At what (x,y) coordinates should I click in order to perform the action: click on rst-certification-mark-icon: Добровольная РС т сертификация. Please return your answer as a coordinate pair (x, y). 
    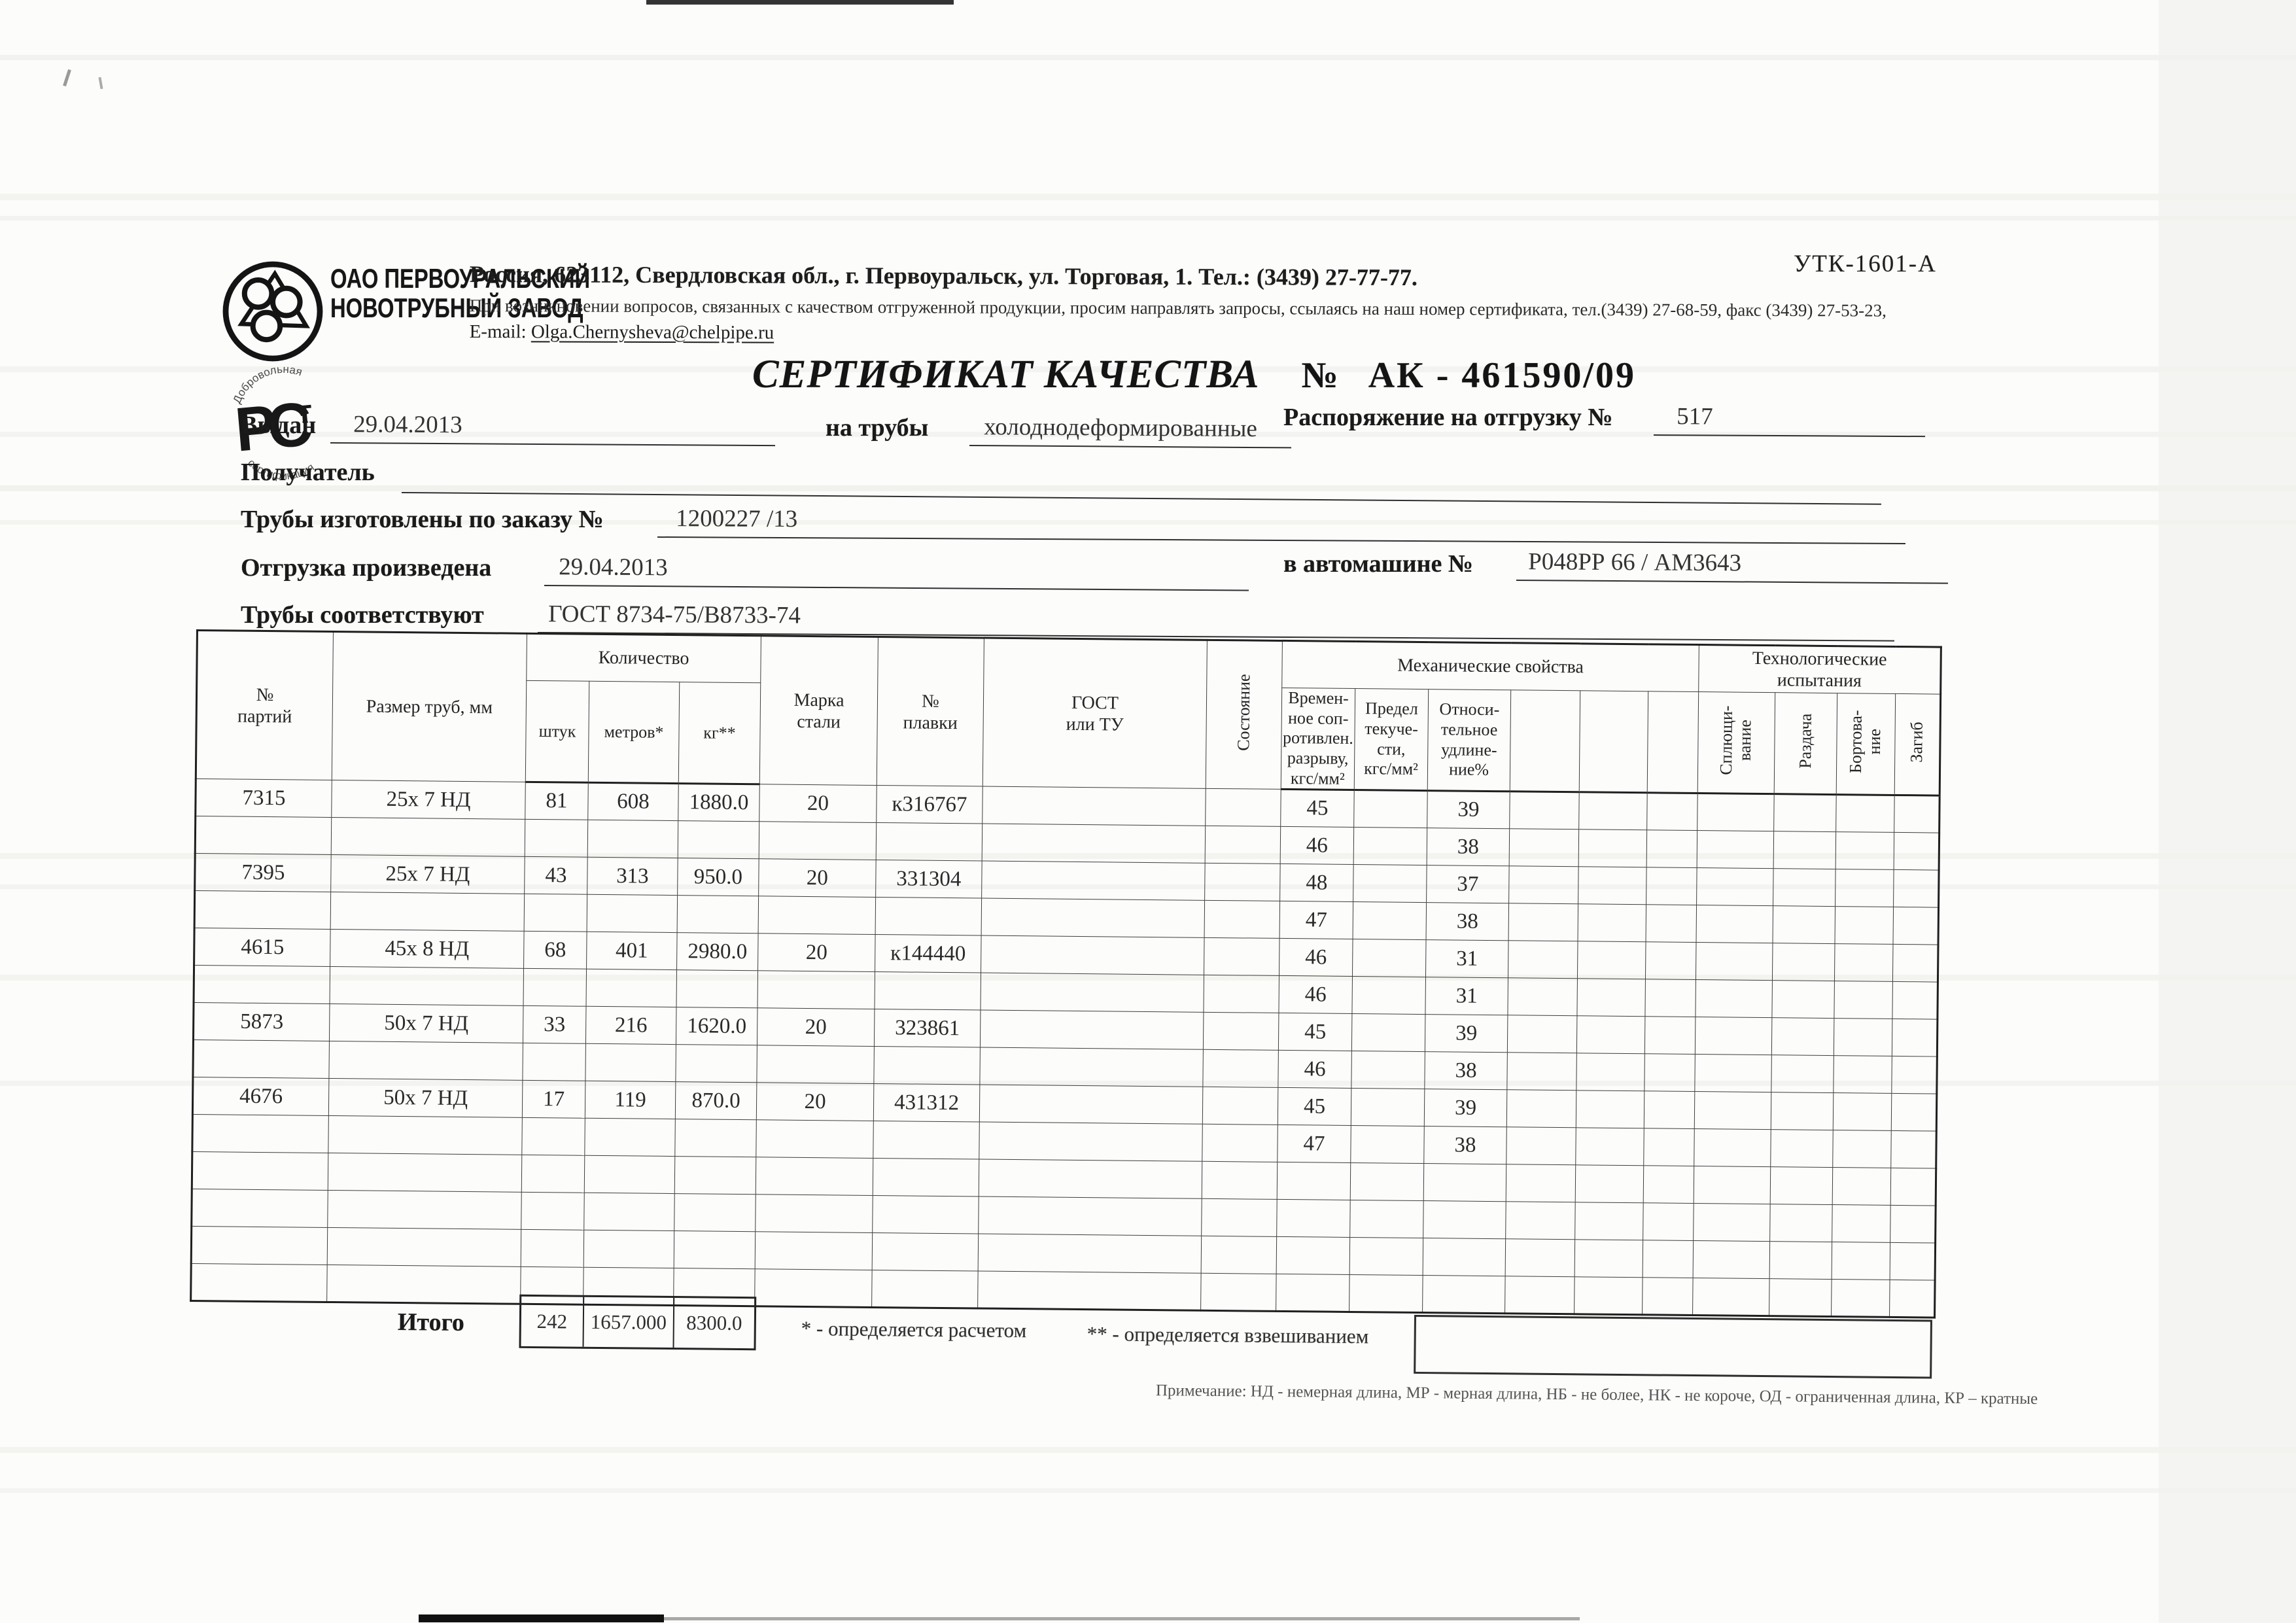
    Looking at the image, I should click on (281, 422).